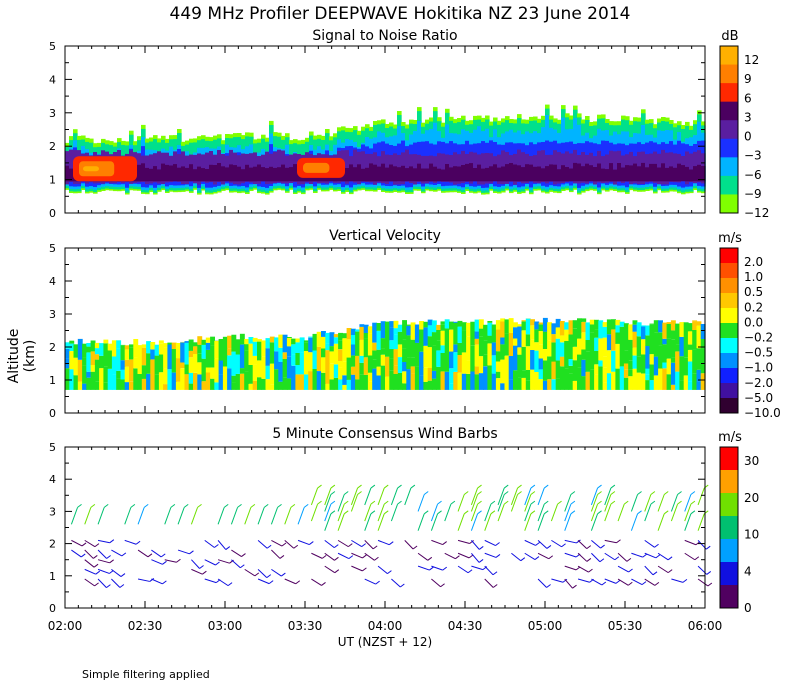 Image resolution: width=800 pixels, height=700 pixels. Describe the element at coordinates (52, 314) in the screenshot. I see `y-tick-label: 3` at that location.